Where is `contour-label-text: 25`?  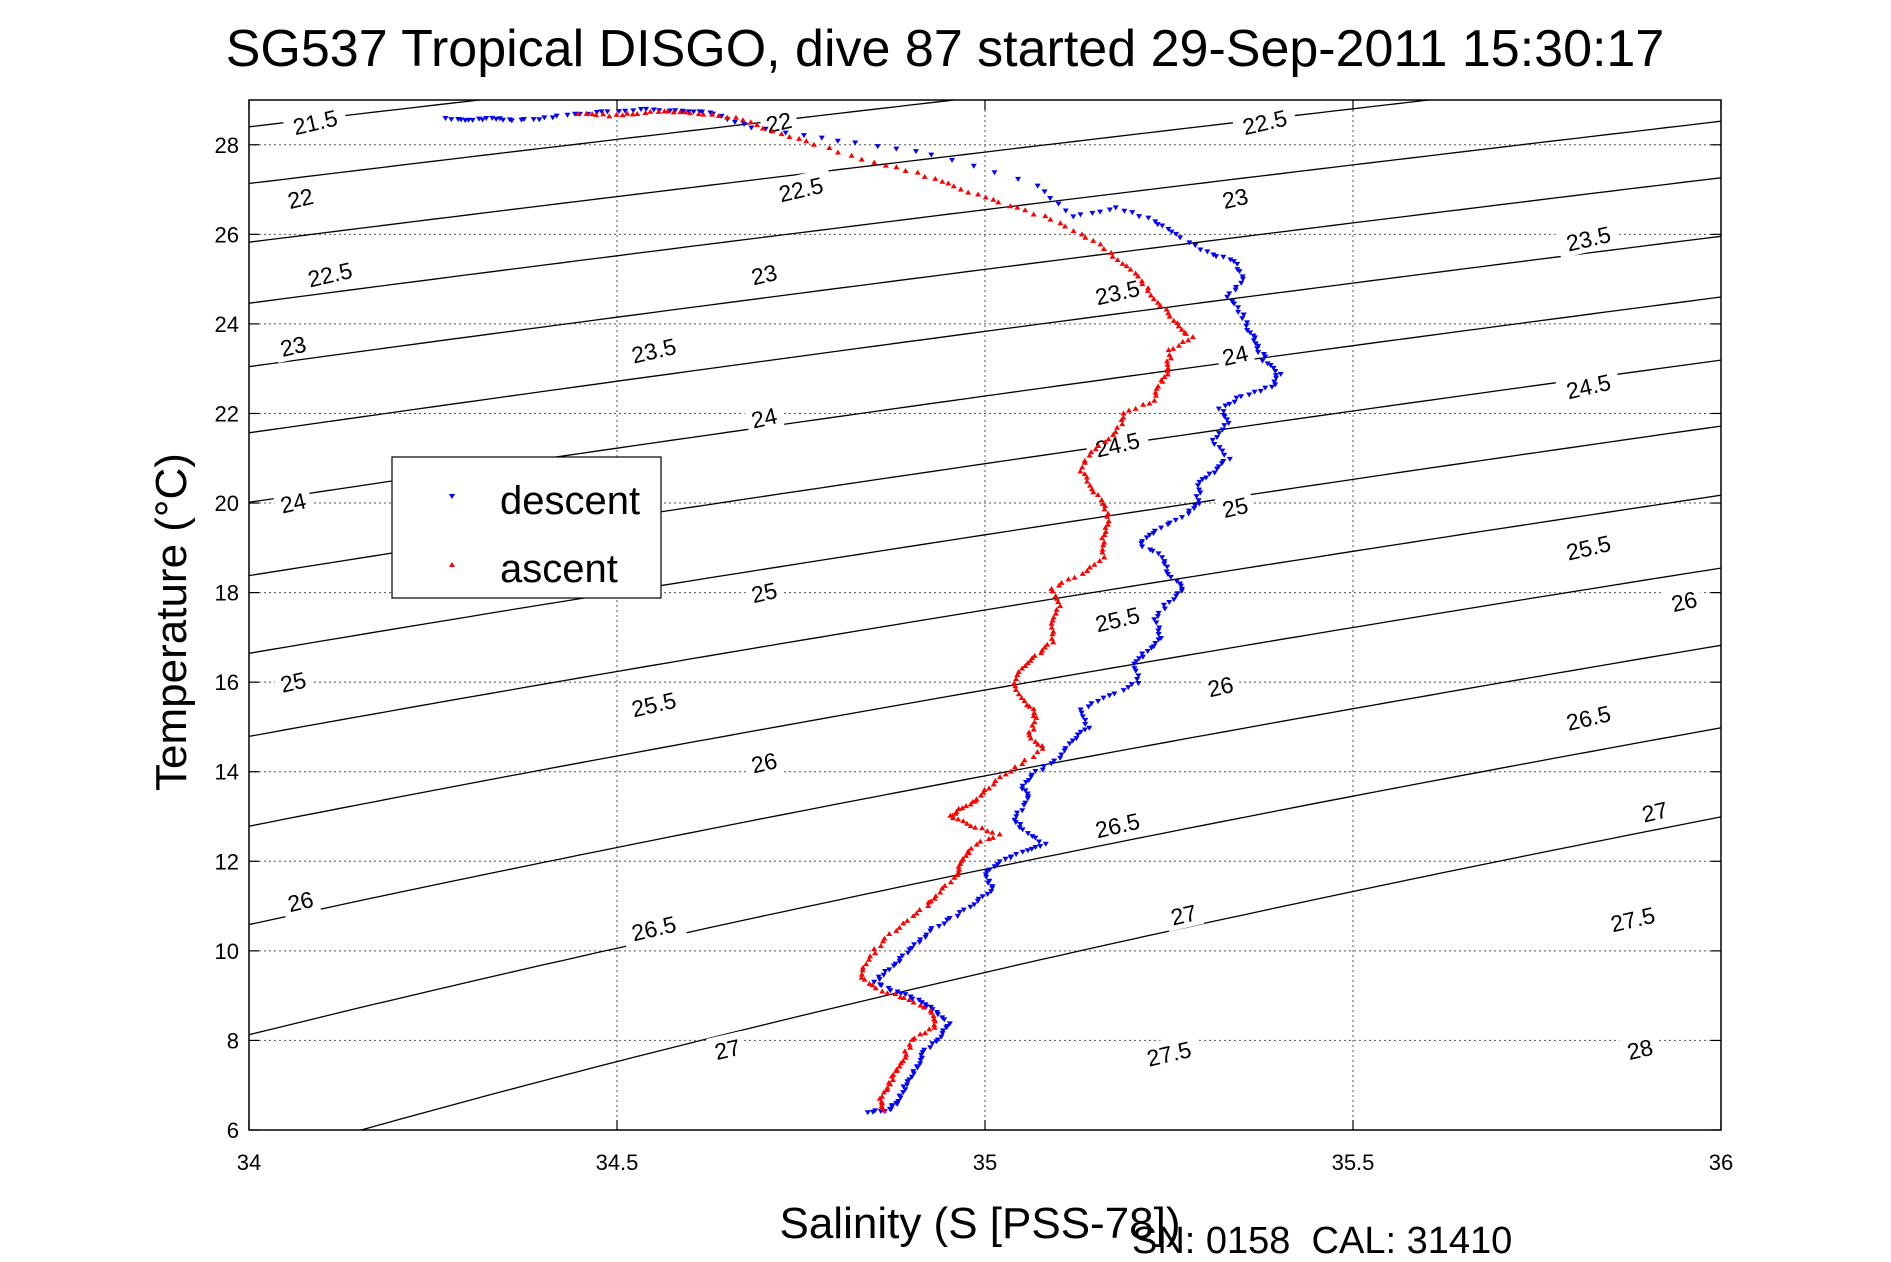
contour-label-text: 25 is located at coordinates (764, 592).